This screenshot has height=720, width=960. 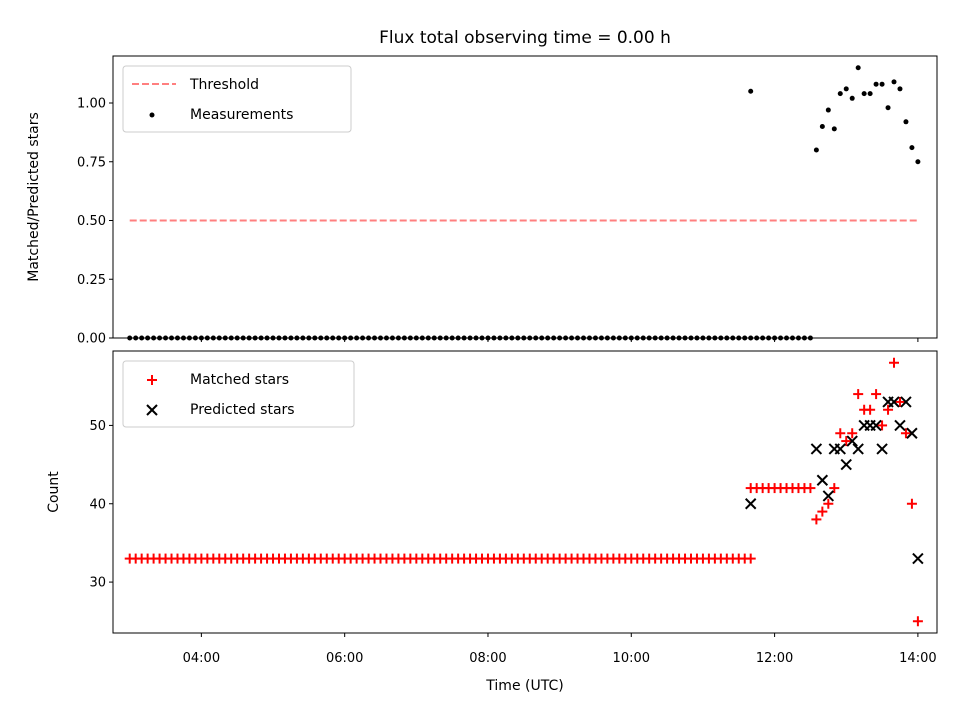 What do you see at coordinates (97, 583) in the screenshot?
I see `bottom-y-tick-label: 30` at bounding box center [97, 583].